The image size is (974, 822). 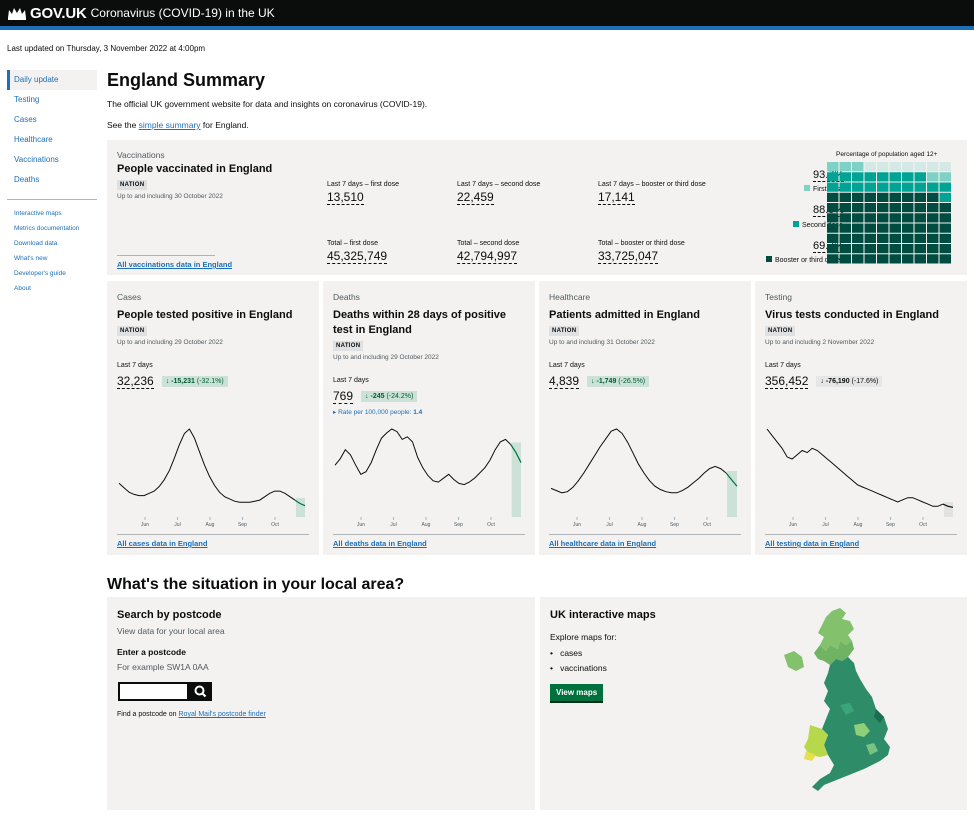 What do you see at coordinates (475, 197) in the screenshot?
I see `stat-value: 22,459` at bounding box center [475, 197].